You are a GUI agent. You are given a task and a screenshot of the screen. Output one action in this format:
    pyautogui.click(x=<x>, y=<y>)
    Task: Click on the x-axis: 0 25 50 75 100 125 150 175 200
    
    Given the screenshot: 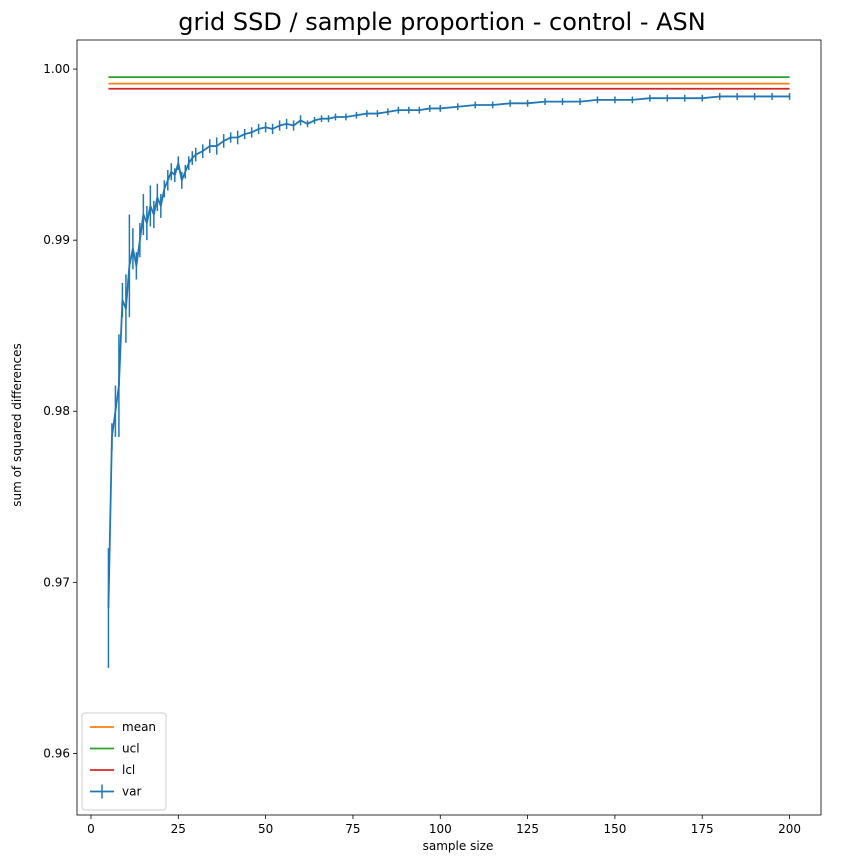 What is the action you would take?
    pyautogui.click(x=444, y=825)
    